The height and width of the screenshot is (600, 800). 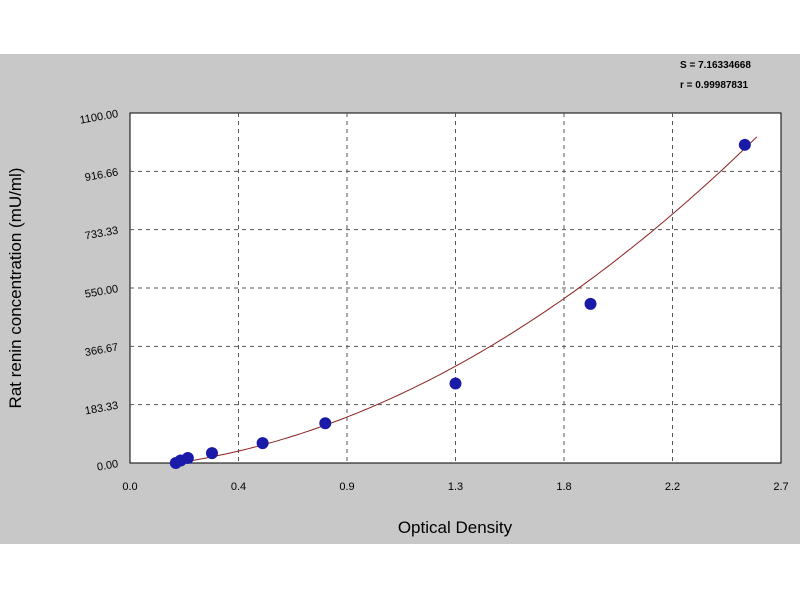 What do you see at coordinates (101, 175) in the screenshot?
I see `y-tick-label: 916.66` at bounding box center [101, 175].